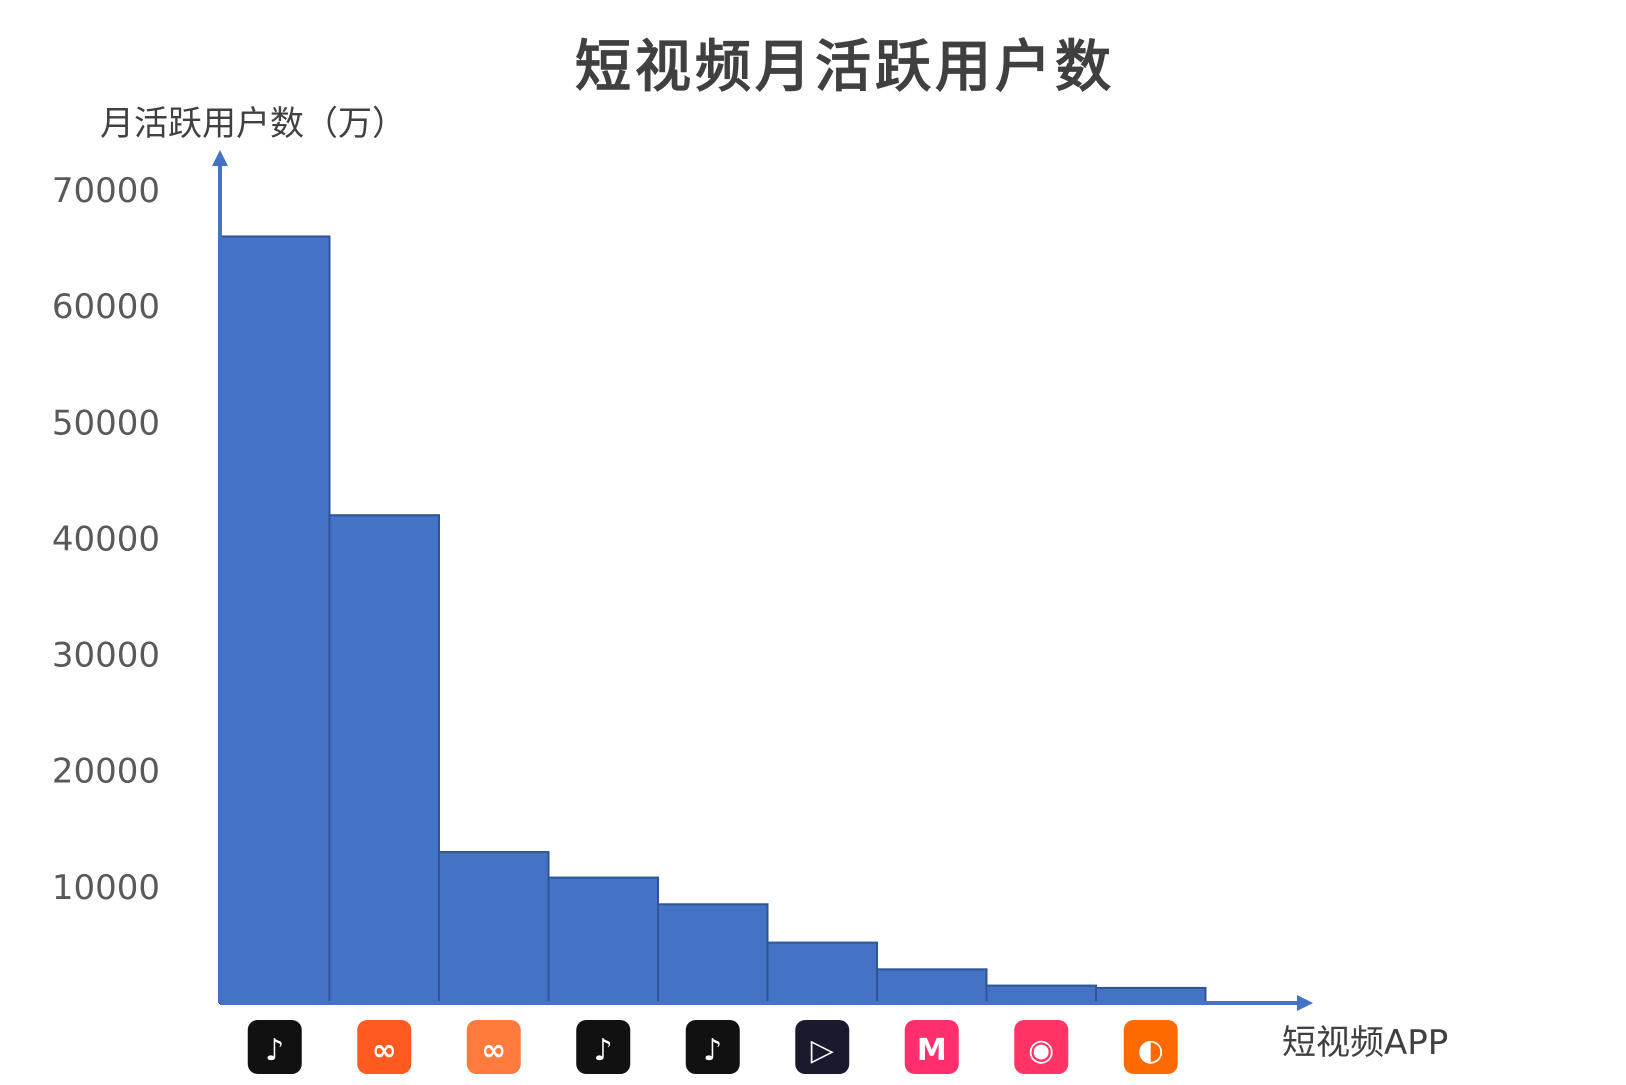 The width and height of the screenshot is (1626, 1085). Describe the element at coordinates (932, 986) in the screenshot. I see `bar-meipai` at that location.